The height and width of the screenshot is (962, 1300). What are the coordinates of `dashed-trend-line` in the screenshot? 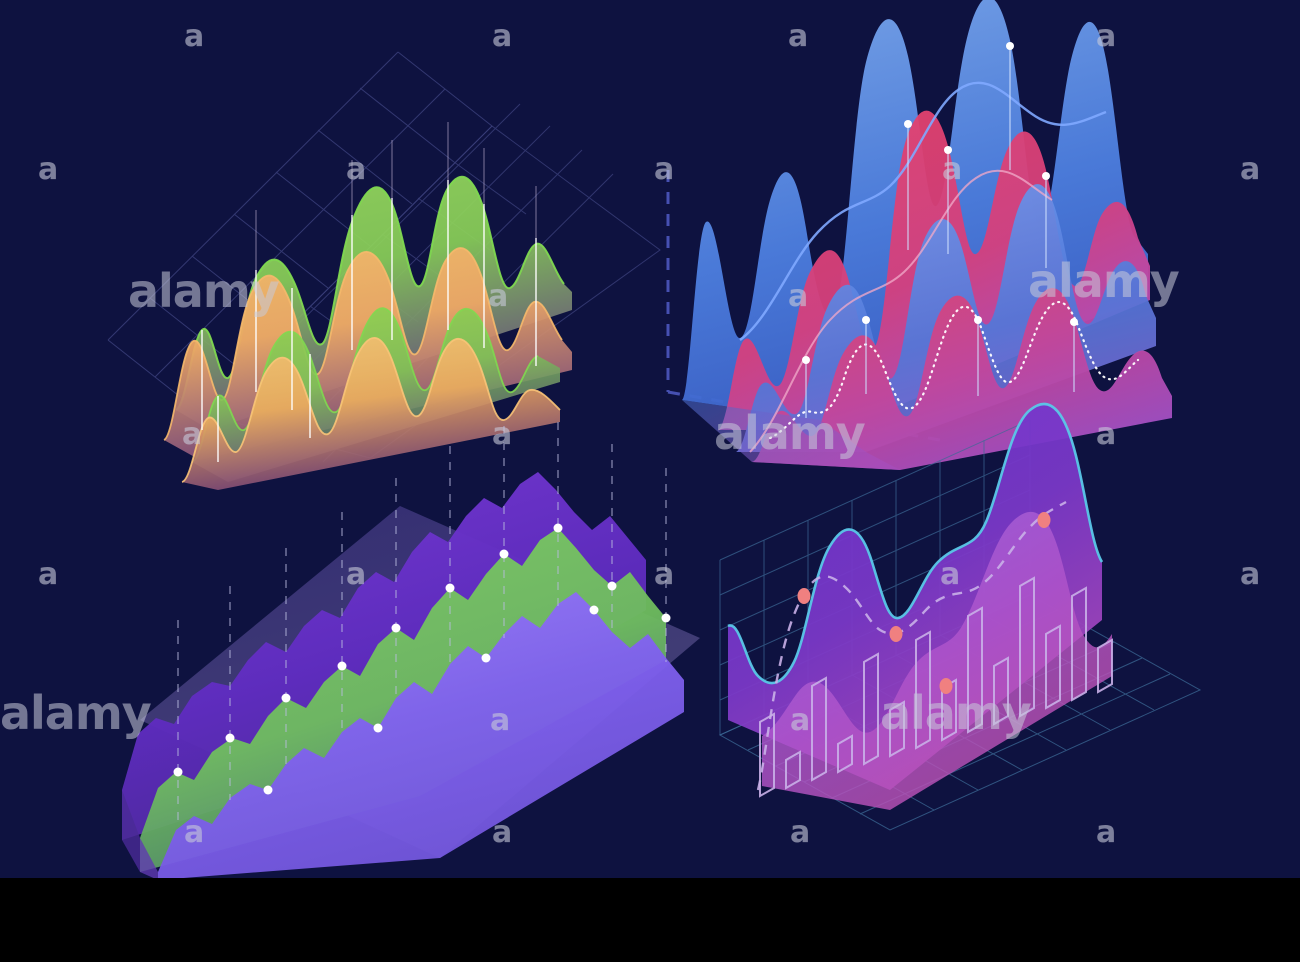 It's located at (911, 645).